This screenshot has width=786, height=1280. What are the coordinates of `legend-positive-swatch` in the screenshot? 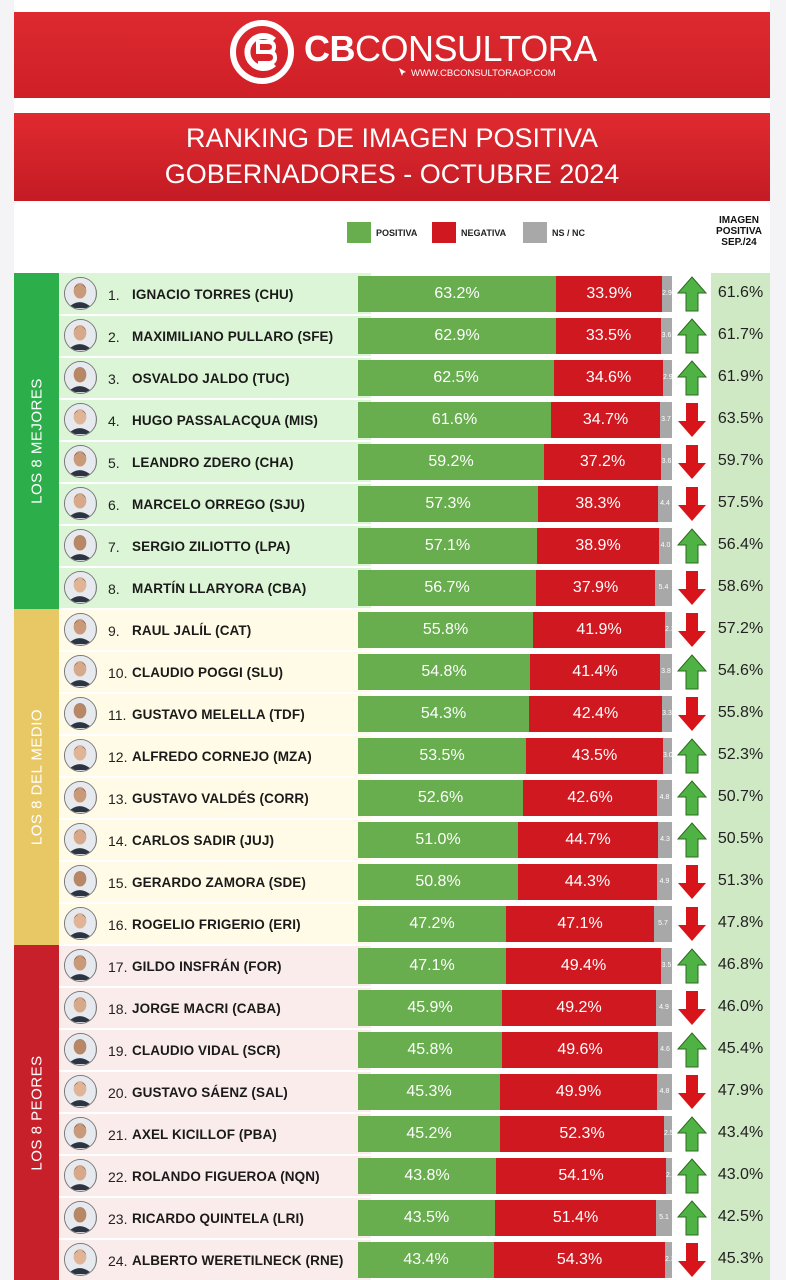 It's located at (359, 232).